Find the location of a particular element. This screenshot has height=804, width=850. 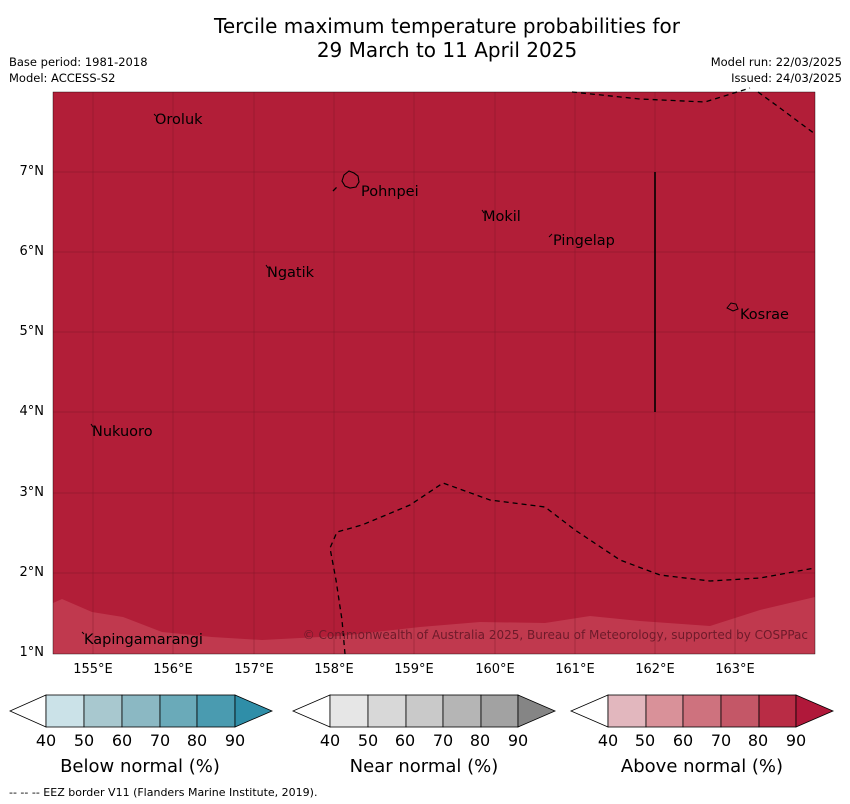

lat-tick-1: 1°N is located at coordinates (32, 652).